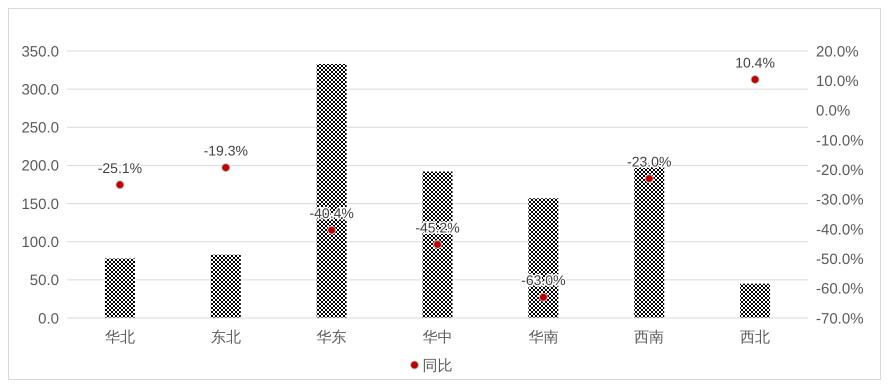 The width and height of the screenshot is (887, 386). Describe the element at coordinates (119, 337) in the screenshot. I see `x-tick-label: 华北` at that location.